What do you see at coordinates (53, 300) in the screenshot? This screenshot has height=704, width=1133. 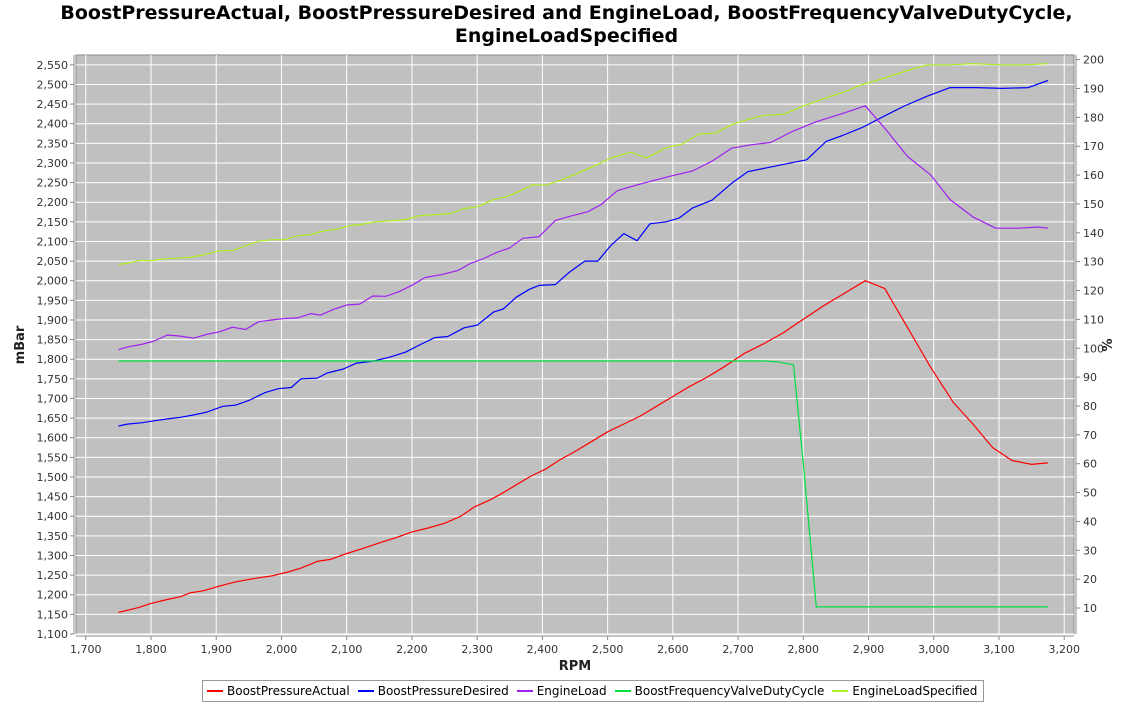 I see `y-tick-label: 1,950` at bounding box center [53, 300].